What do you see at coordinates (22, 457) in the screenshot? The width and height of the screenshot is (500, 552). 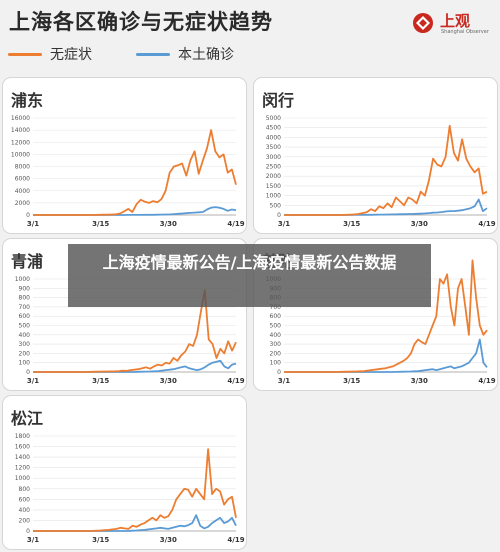 I see `y-tick-label: 1400` at bounding box center [22, 457].